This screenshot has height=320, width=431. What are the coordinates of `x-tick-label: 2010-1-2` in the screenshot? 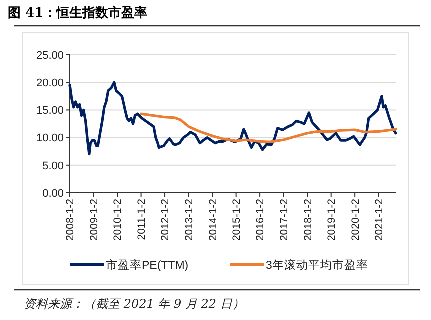 It's located at (118, 220).